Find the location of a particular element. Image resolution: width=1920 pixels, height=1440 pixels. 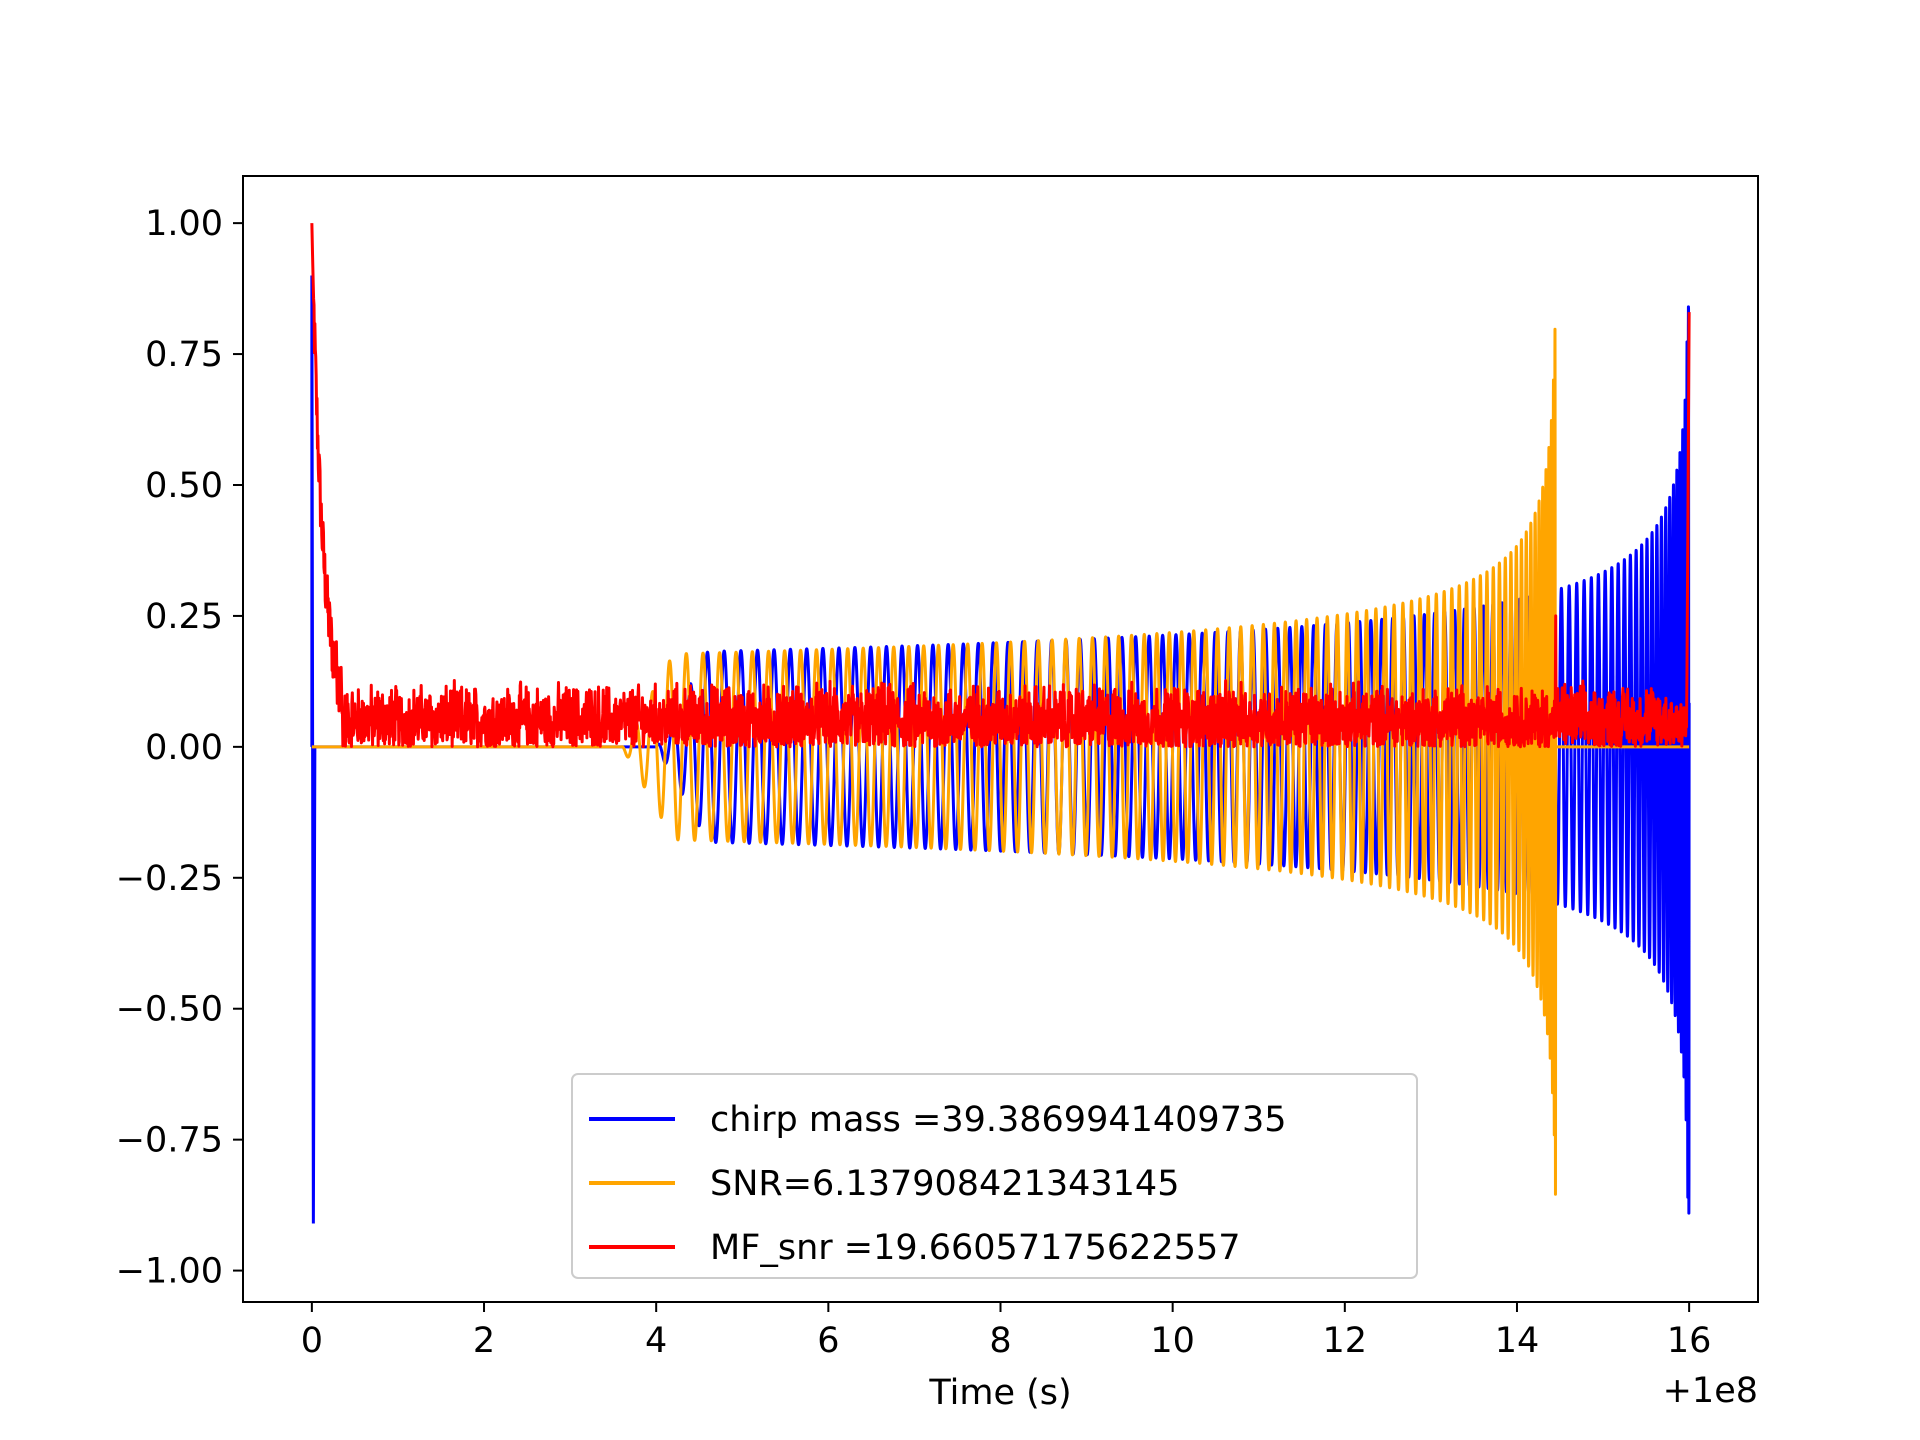

y-tick-label: 0.50 is located at coordinates (184, 486).